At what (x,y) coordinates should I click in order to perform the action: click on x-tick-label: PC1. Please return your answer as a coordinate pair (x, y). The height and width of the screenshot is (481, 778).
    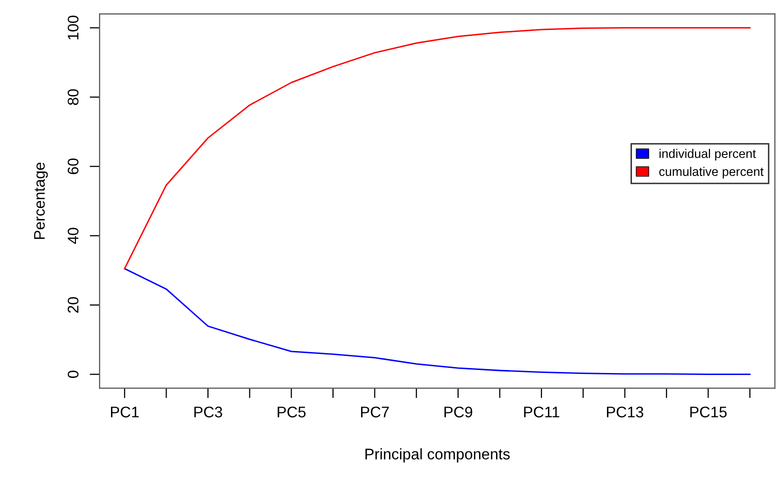
    Looking at the image, I should click on (124, 412).